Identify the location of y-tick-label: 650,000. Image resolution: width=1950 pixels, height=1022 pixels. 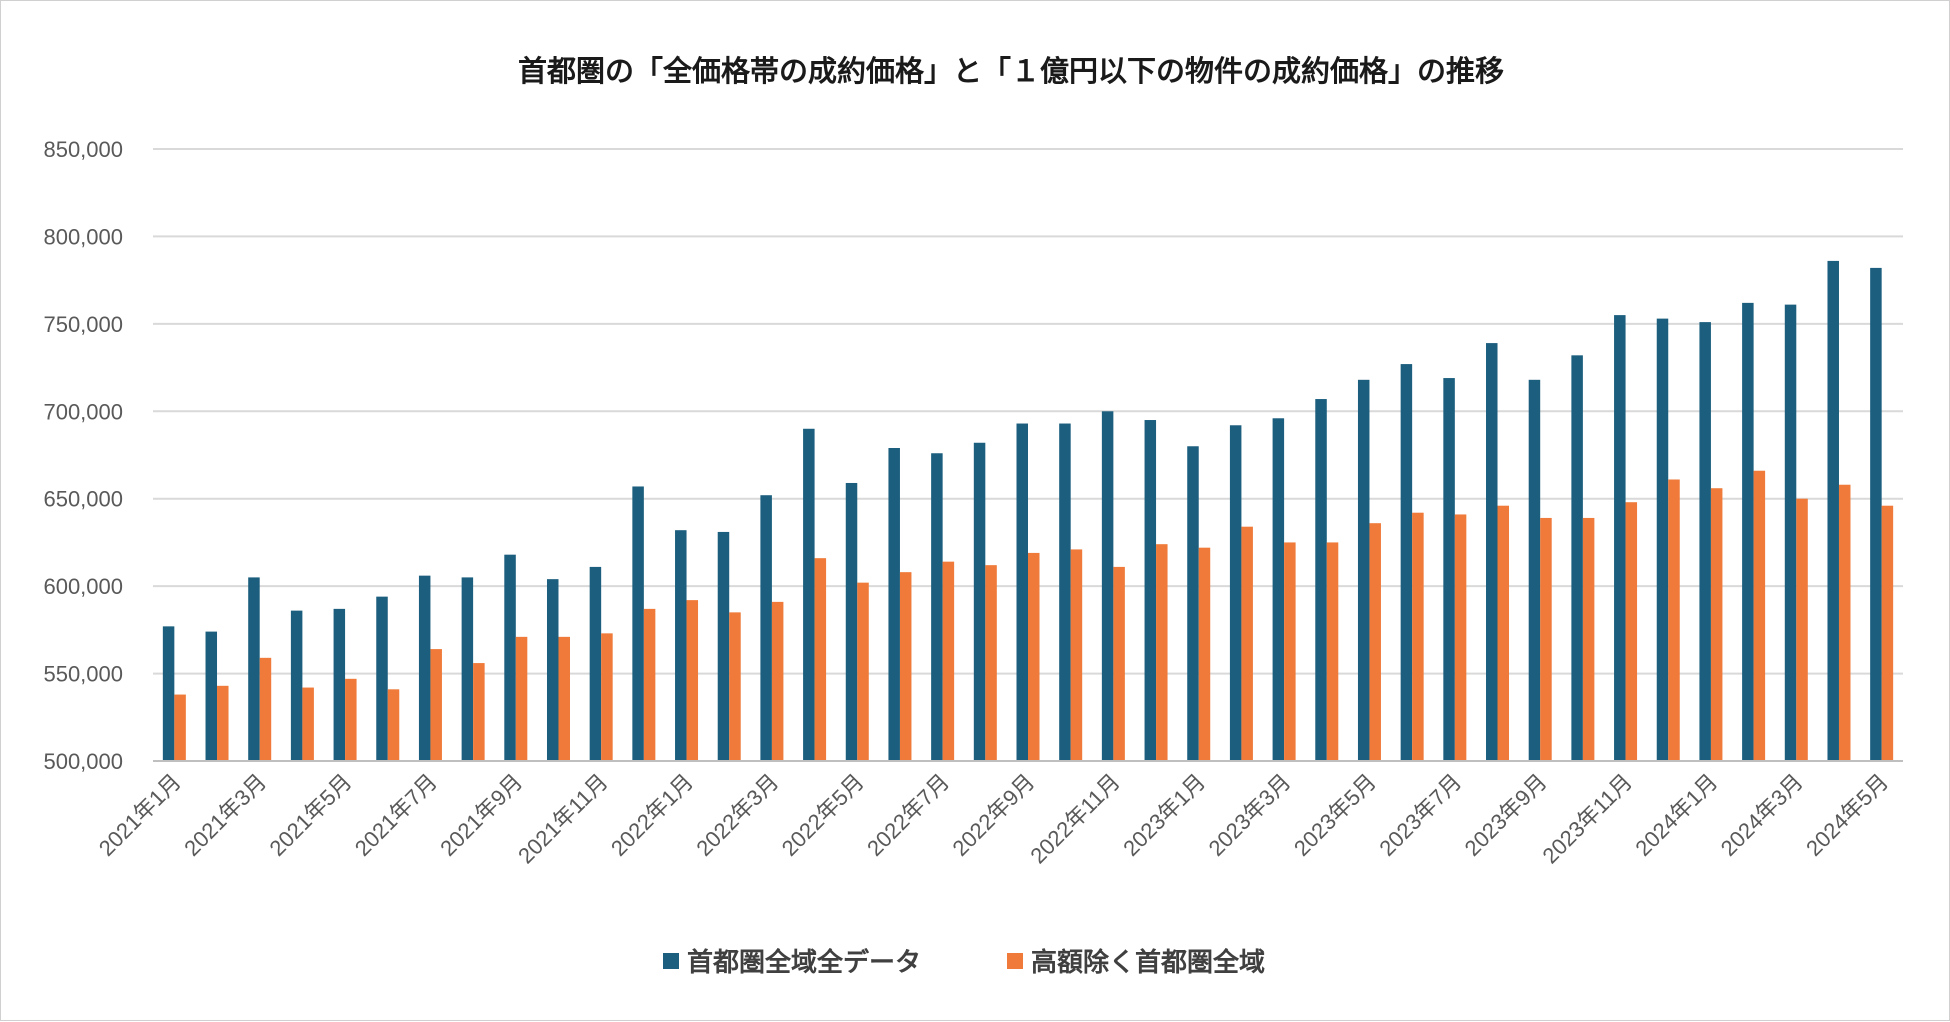
(83, 499).